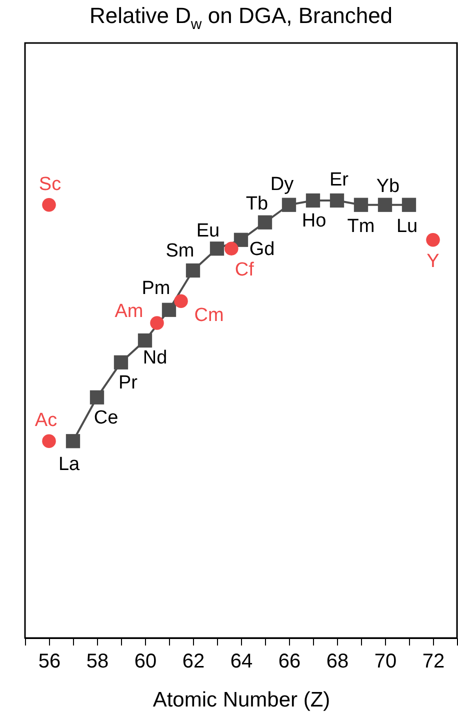  What do you see at coordinates (388, 186) in the screenshot?
I see `annotation: Yb` at bounding box center [388, 186].